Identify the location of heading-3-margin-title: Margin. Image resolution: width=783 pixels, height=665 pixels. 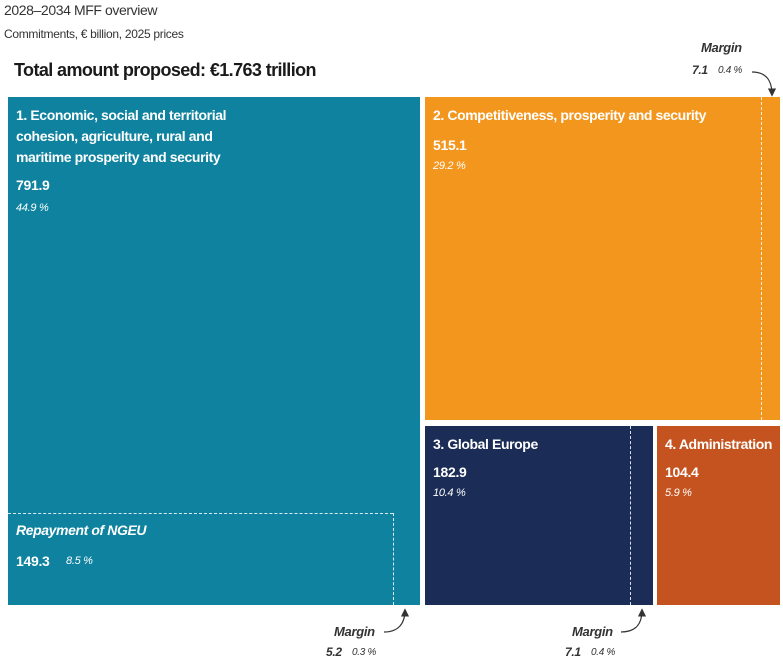
(592, 631).